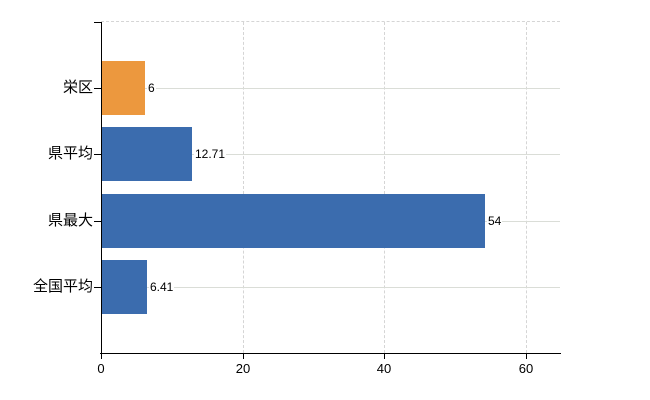  What do you see at coordinates (162, 287) in the screenshot?
I see `bar-value-label: 6.41` at bounding box center [162, 287].